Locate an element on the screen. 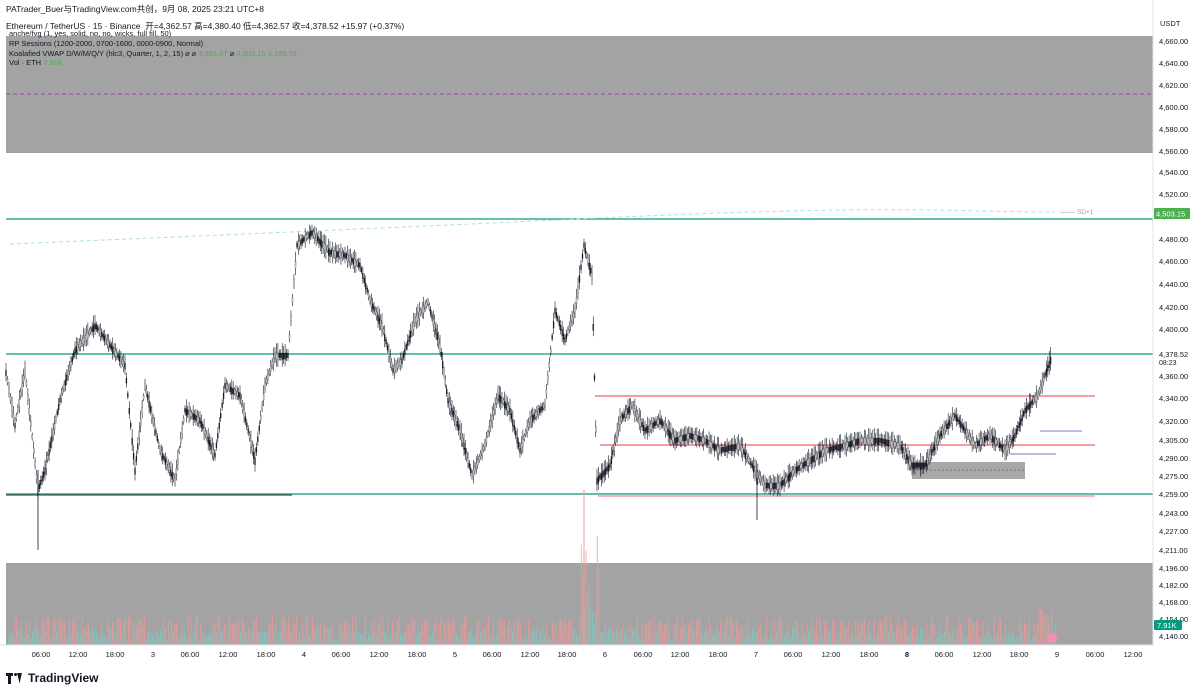 Image resolution: width=1199 pixels, height=695 pixels. price-tick-label: 4,140.00 is located at coordinates (1173, 636).